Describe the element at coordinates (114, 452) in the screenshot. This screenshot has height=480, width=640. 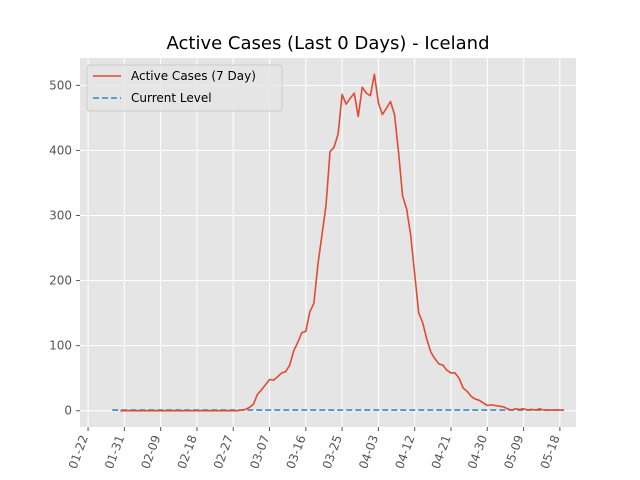
I see `x-tick-label: 01-31` at that location.